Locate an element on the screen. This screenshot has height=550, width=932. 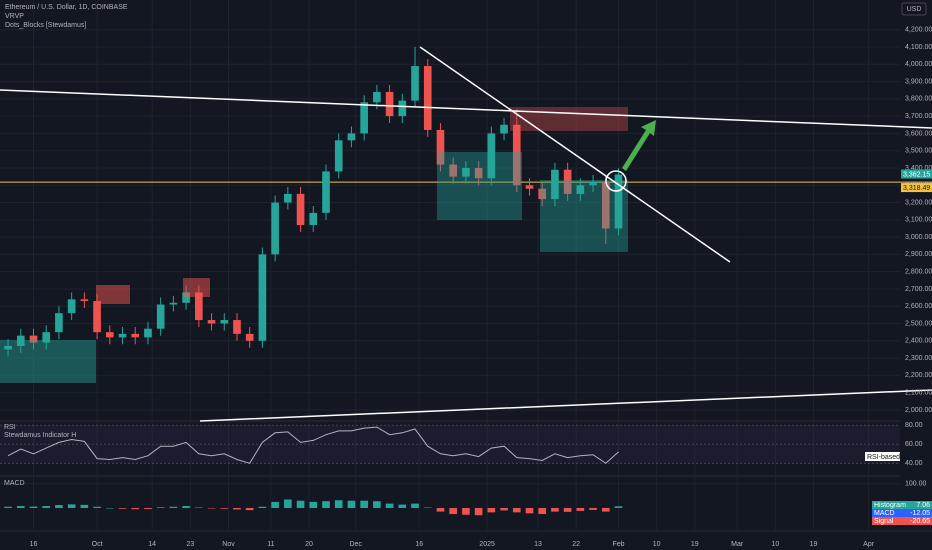
rsi-line is located at coordinates (313, 445).